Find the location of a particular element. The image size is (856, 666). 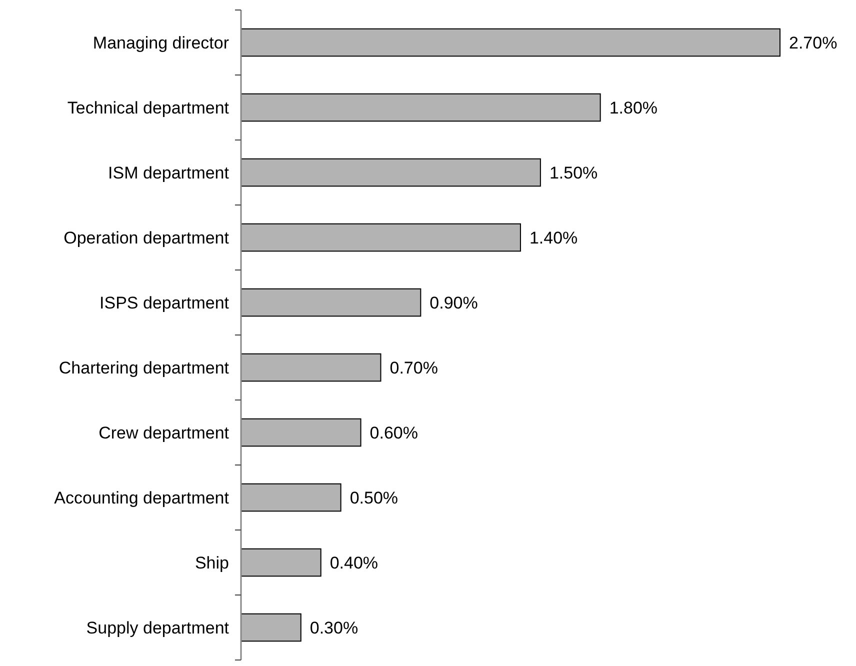

data-label: 0.70% is located at coordinates (414, 368).